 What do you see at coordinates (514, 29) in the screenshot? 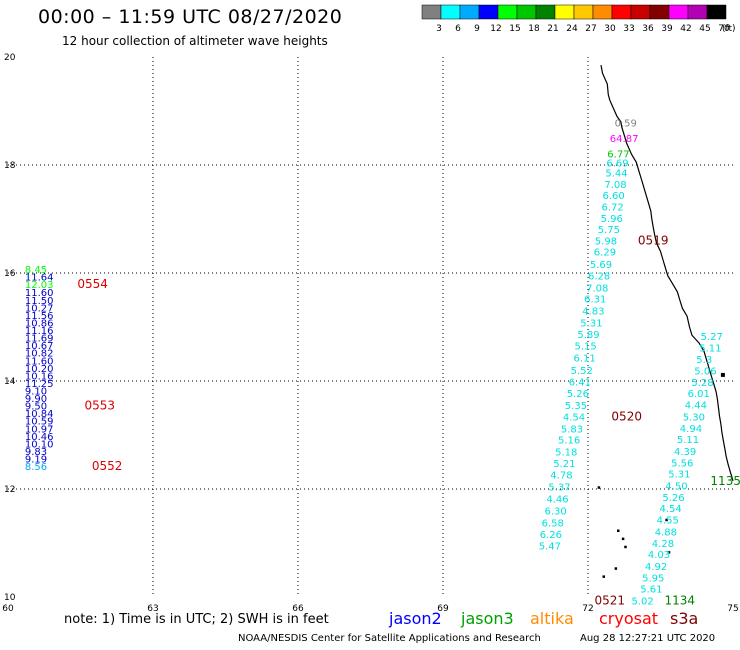
I see `legend-label: 15` at bounding box center [514, 29].